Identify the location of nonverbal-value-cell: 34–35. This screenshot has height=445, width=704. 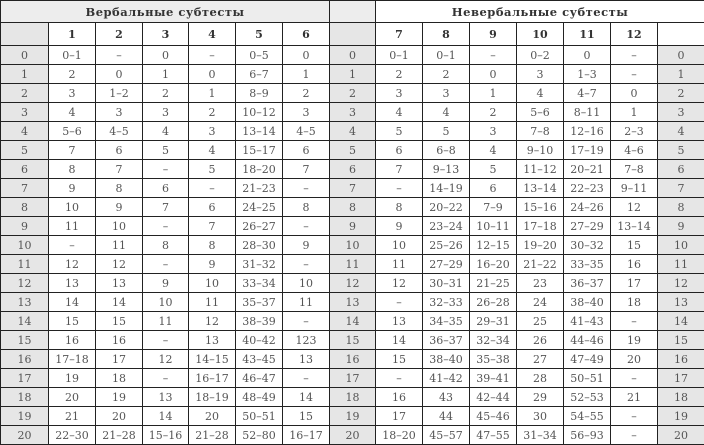
(446, 321).